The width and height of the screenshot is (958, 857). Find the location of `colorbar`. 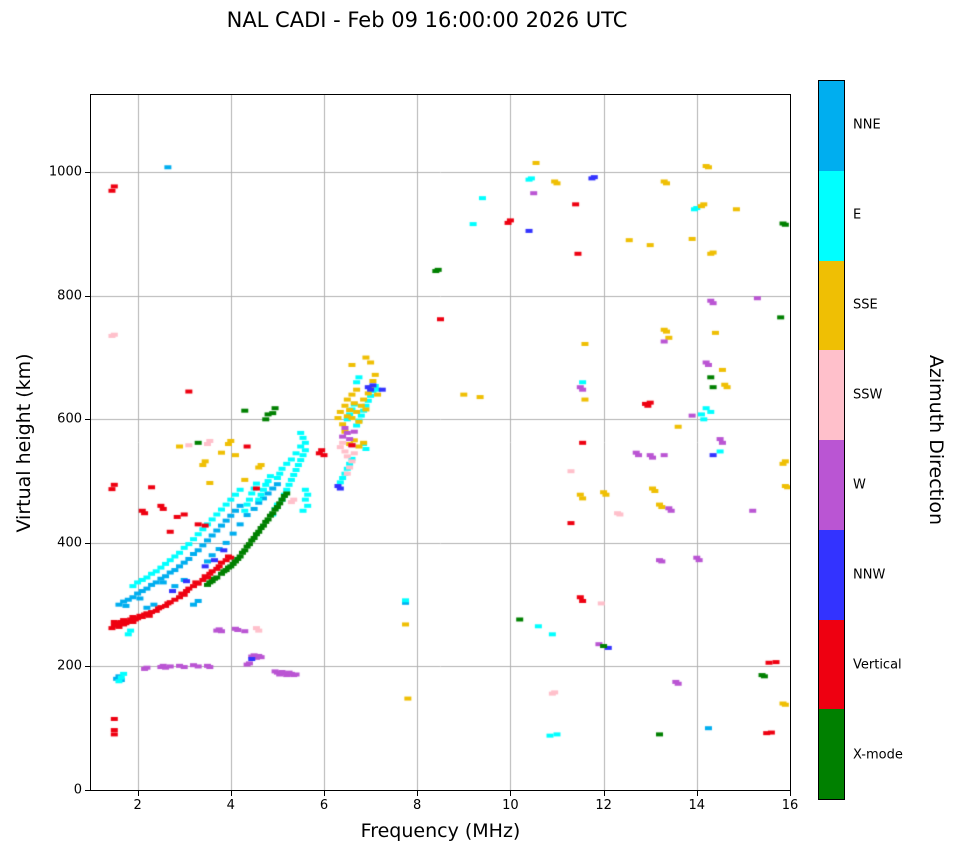

colorbar is located at coordinates (831, 440).